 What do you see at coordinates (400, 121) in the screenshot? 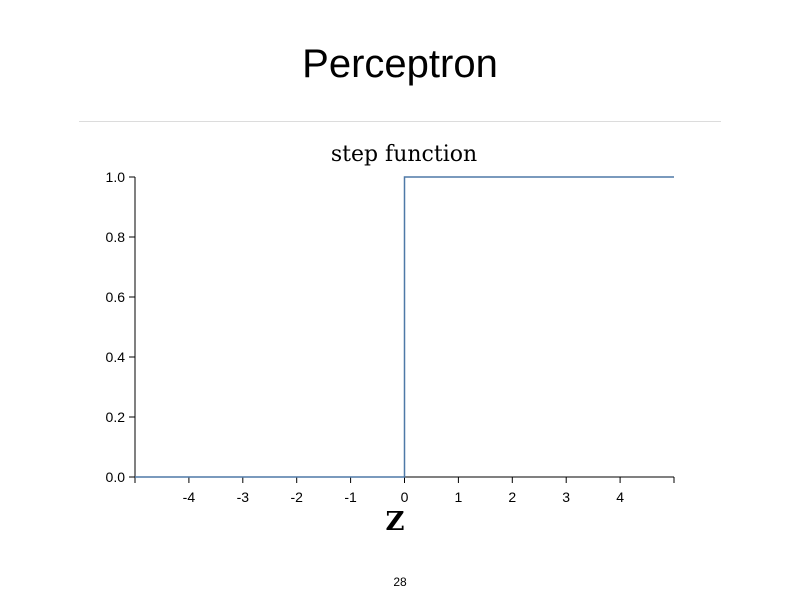
I see `title-divider` at bounding box center [400, 121].